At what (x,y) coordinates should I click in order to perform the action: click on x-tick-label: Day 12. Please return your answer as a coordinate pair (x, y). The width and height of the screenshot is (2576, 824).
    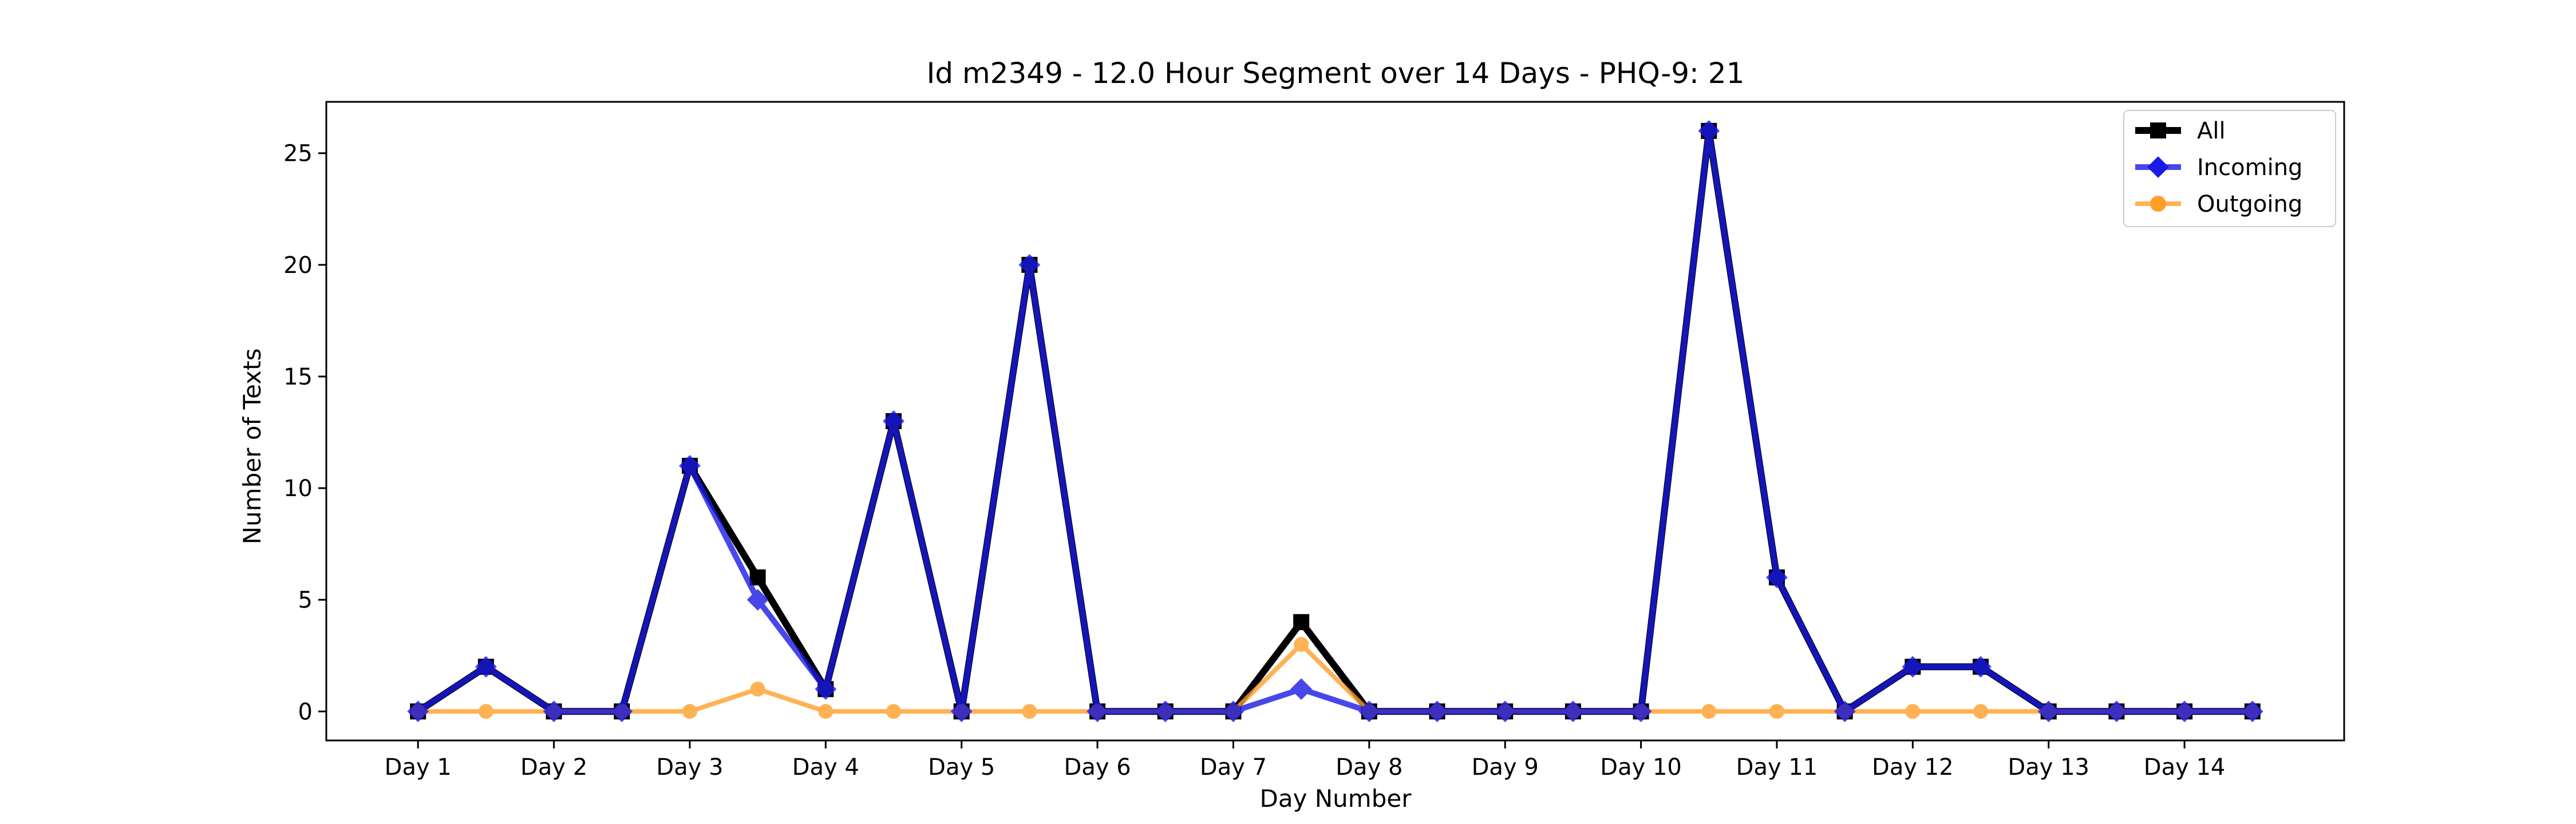
    Looking at the image, I should click on (1913, 767).